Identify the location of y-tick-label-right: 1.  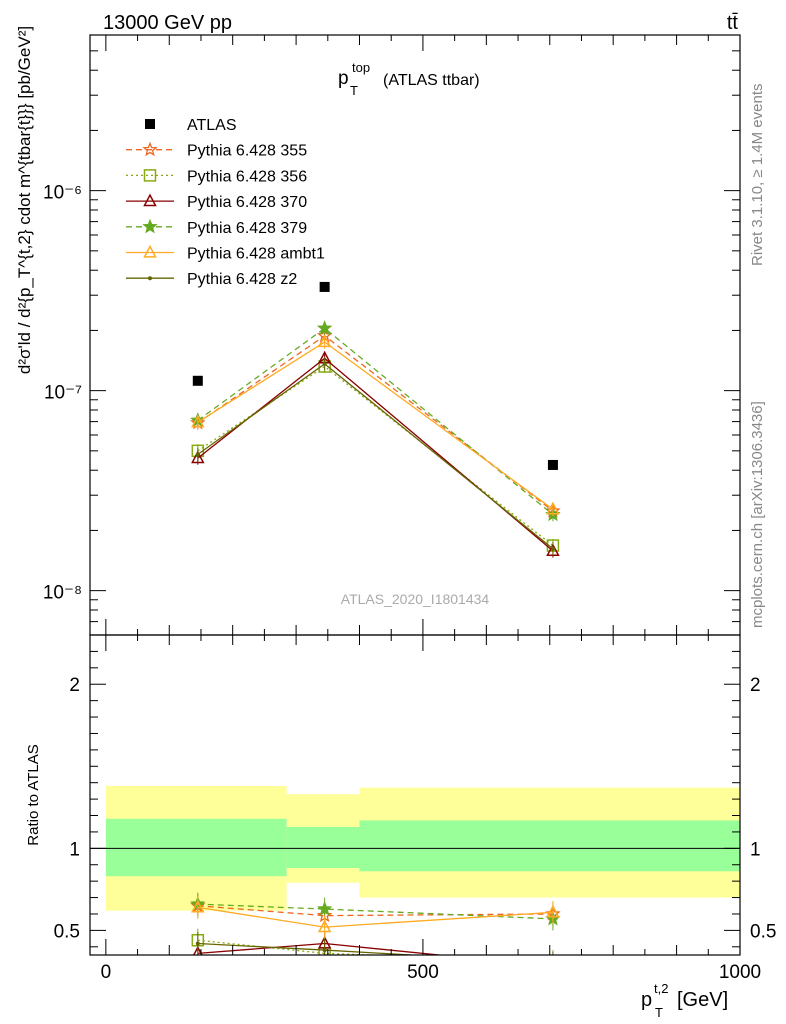
(755, 849).